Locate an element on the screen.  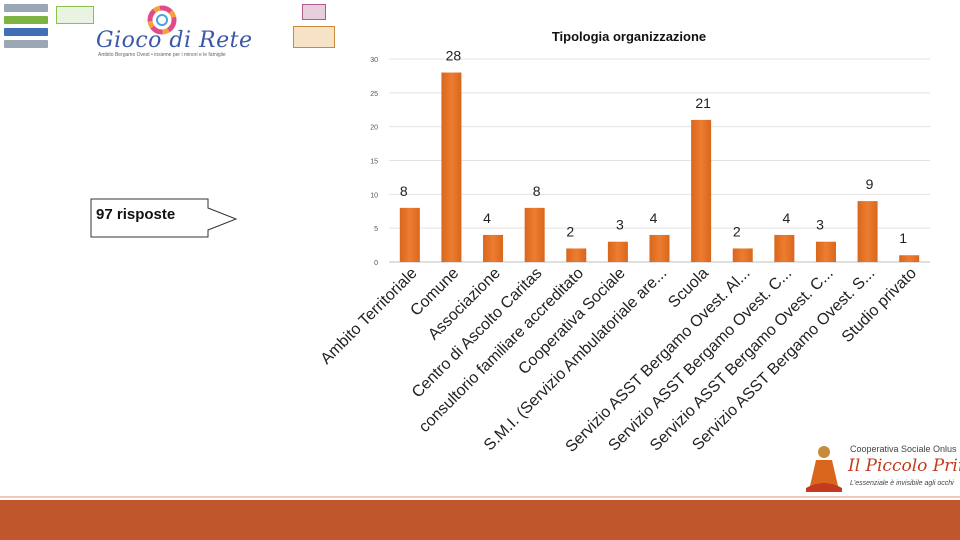
center-logo is located at coordinates (314, 33).